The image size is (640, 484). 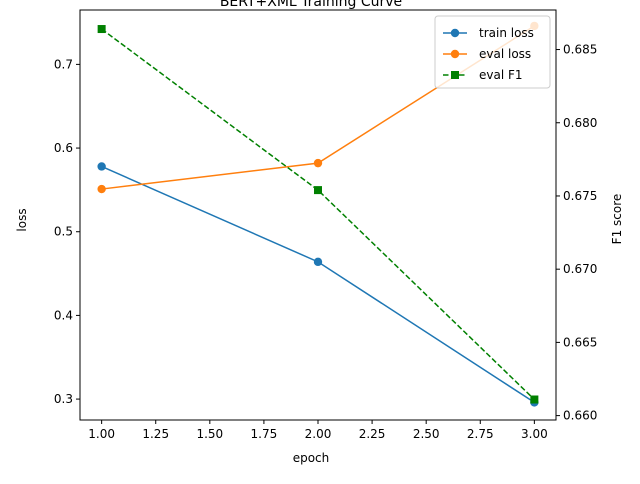 I want to click on y-tick-label: 0.5, so click(x=63, y=232).